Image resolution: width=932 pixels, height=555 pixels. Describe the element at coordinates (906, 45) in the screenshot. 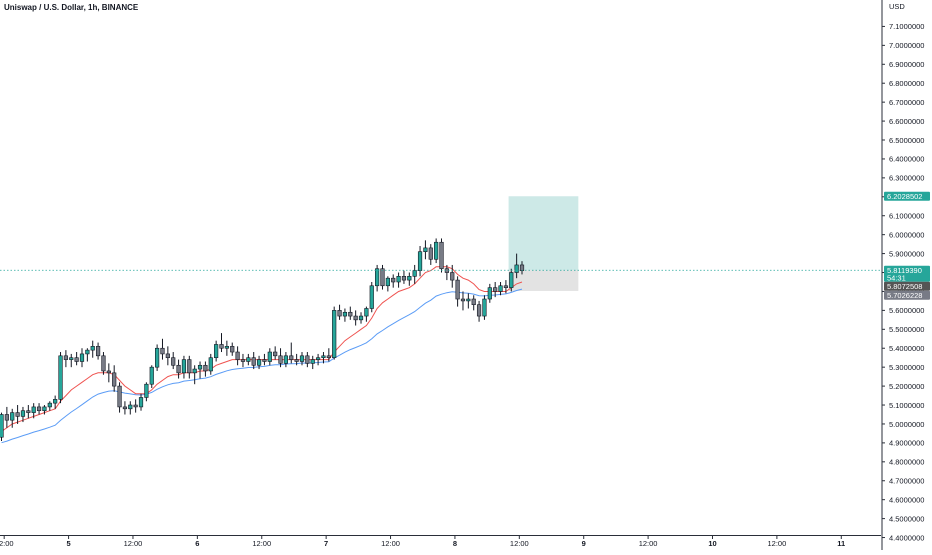

I see `price-tick-label: 7.0000000` at that location.